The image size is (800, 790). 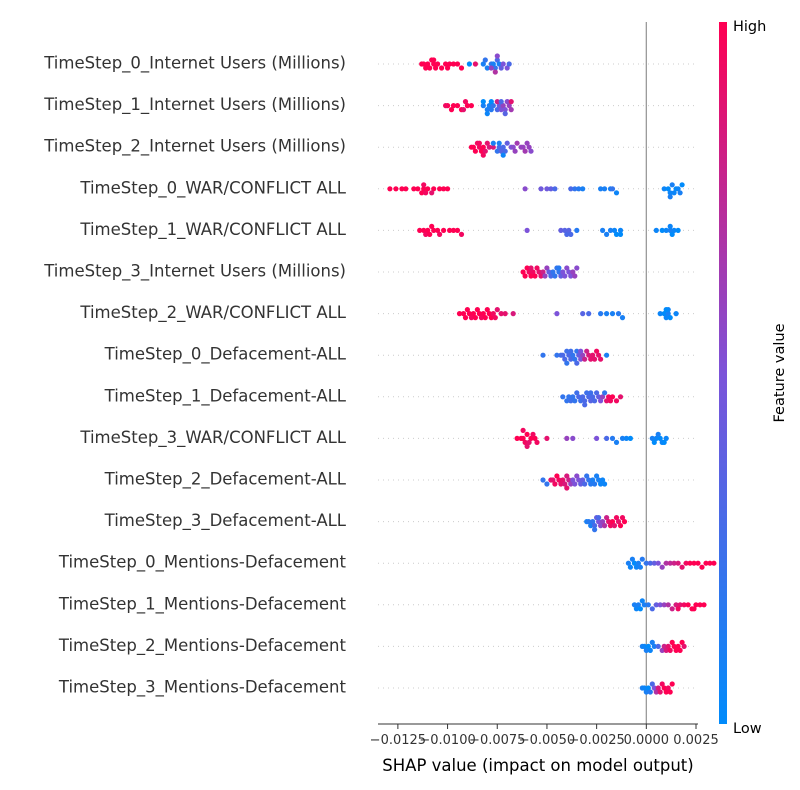 What do you see at coordinates (596, 740) in the screenshot?
I see `x-tick-label: −0.0025` at bounding box center [596, 740].